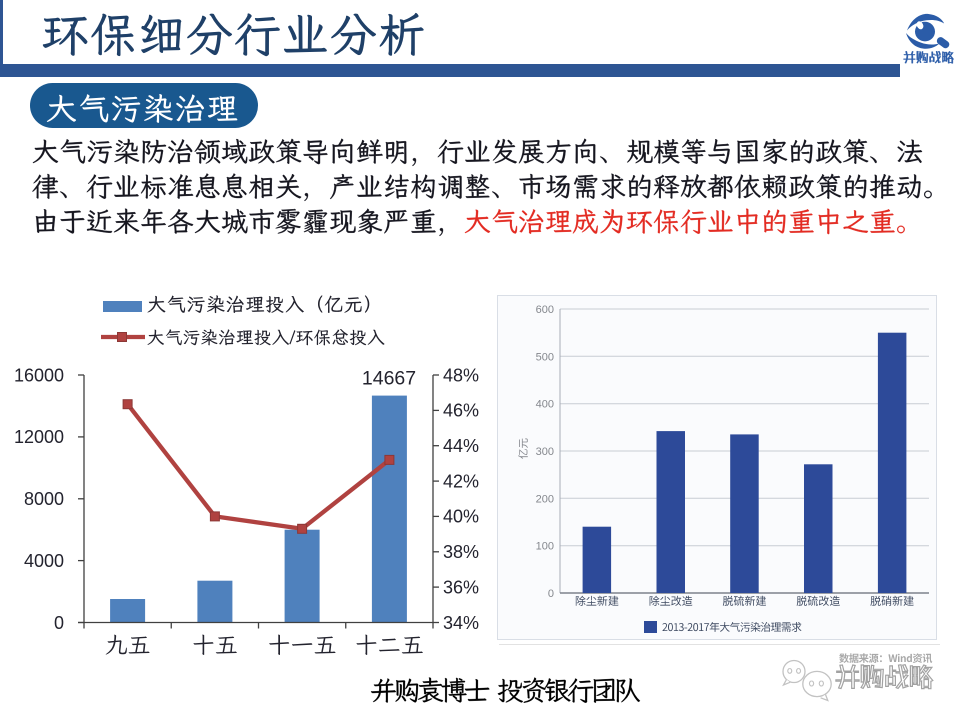 Image resolution: width=960 pixels, height=720 pixels. I want to click on svg-text: 42%, so click(461, 481).